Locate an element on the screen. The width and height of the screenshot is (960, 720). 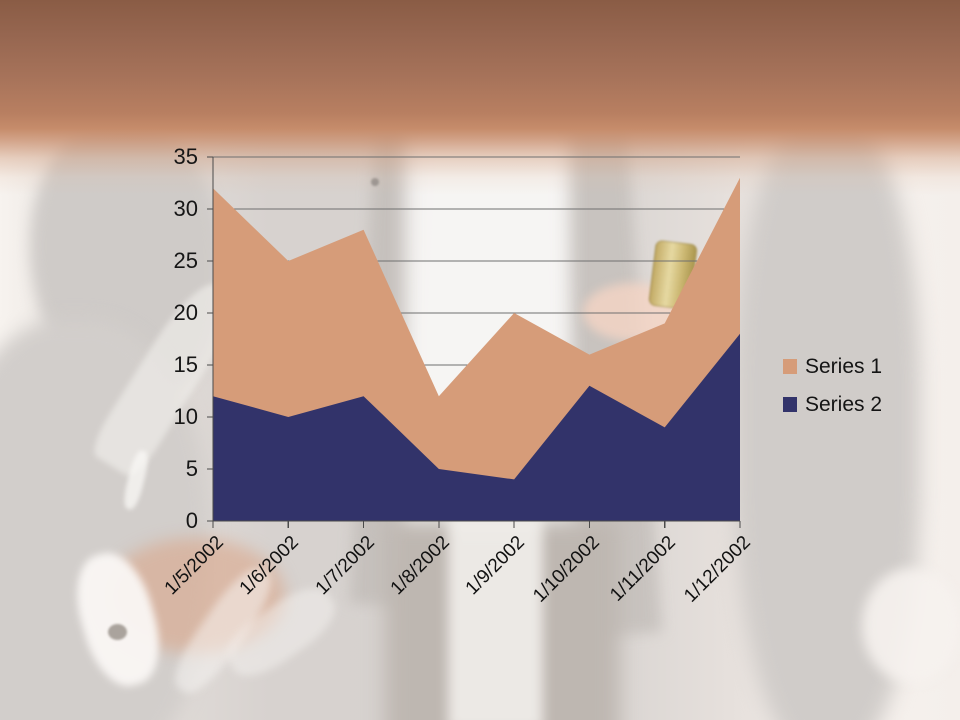
slide-title: Area Chart – Your Title Text Here is located at coordinates (480, 60).